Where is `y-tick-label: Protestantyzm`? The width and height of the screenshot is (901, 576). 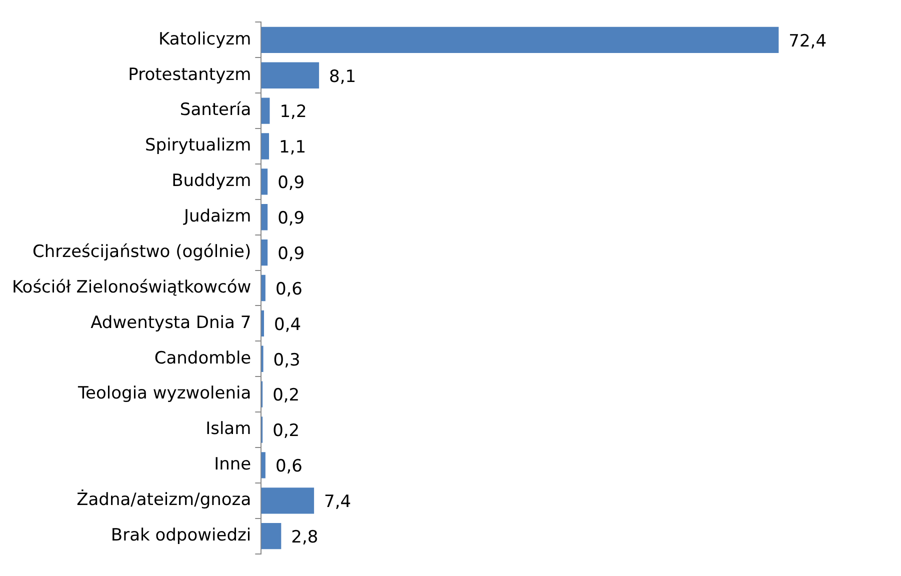
y-tick-label: Protestantyzm is located at coordinates (190, 74).